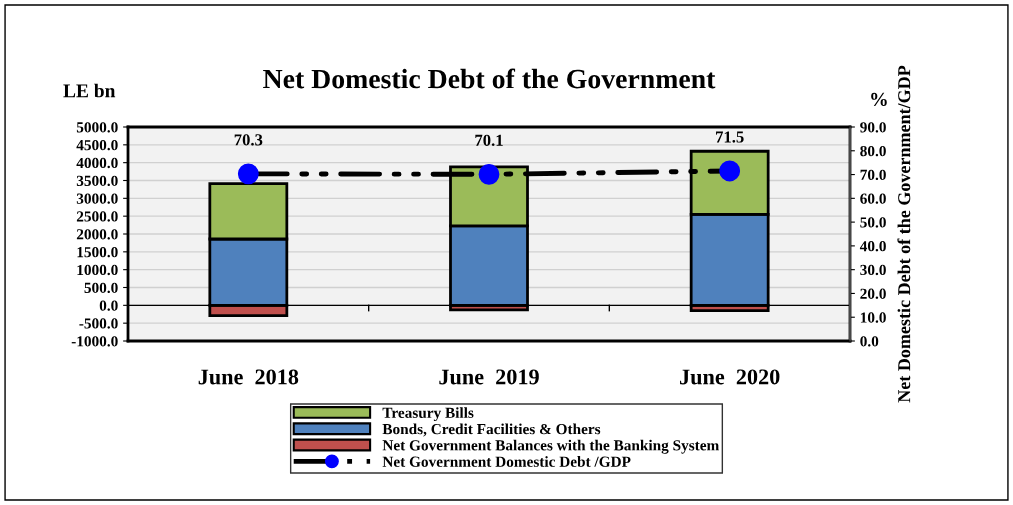  I want to click on y2-tick-label: 70.0, so click(873, 175).